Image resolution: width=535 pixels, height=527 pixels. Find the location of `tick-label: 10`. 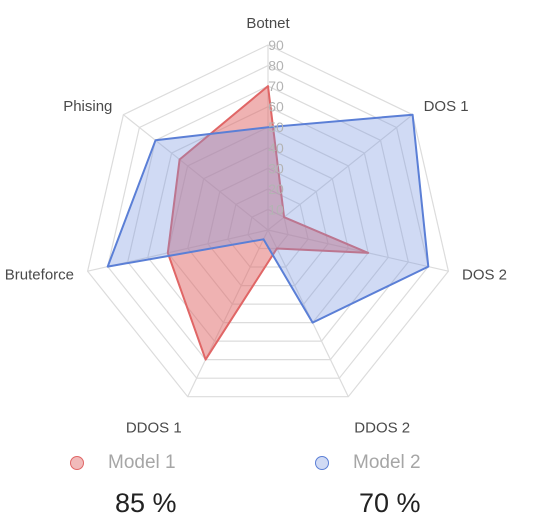

tick-label: 10 is located at coordinates (276, 209).